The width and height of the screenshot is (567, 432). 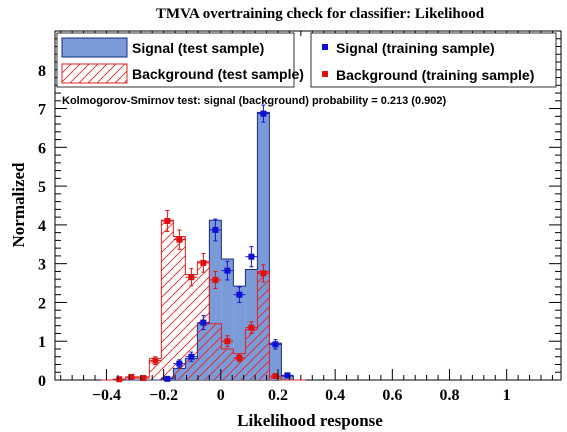 What do you see at coordinates (42, 342) in the screenshot?
I see `y-tick-label: 1` at bounding box center [42, 342].